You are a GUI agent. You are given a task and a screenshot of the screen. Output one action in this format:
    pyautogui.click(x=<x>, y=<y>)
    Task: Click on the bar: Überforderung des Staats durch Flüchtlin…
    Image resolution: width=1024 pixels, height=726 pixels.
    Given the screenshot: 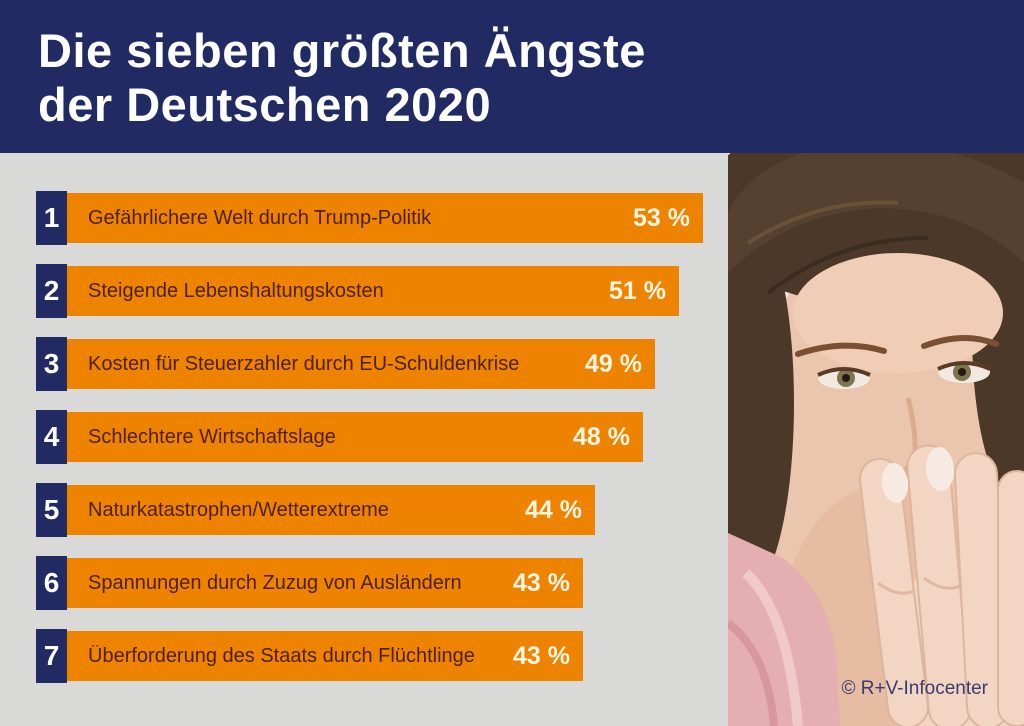 What is the action you would take?
    pyautogui.click(x=325, y=656)
    